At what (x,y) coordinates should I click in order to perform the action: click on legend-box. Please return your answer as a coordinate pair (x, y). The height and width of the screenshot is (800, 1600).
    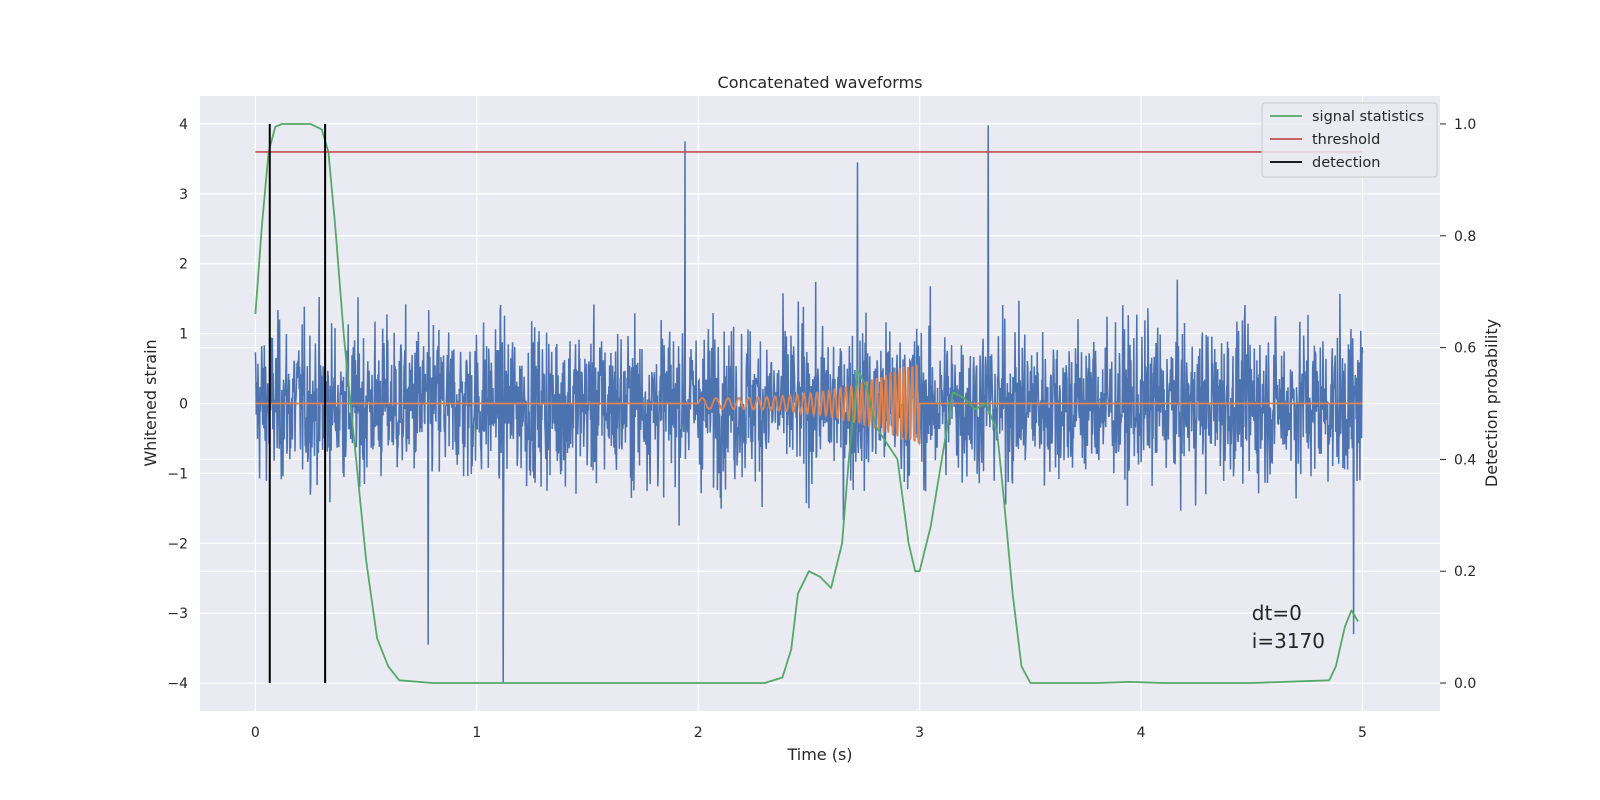
    Looking at the image, I should click on (1349, 140).